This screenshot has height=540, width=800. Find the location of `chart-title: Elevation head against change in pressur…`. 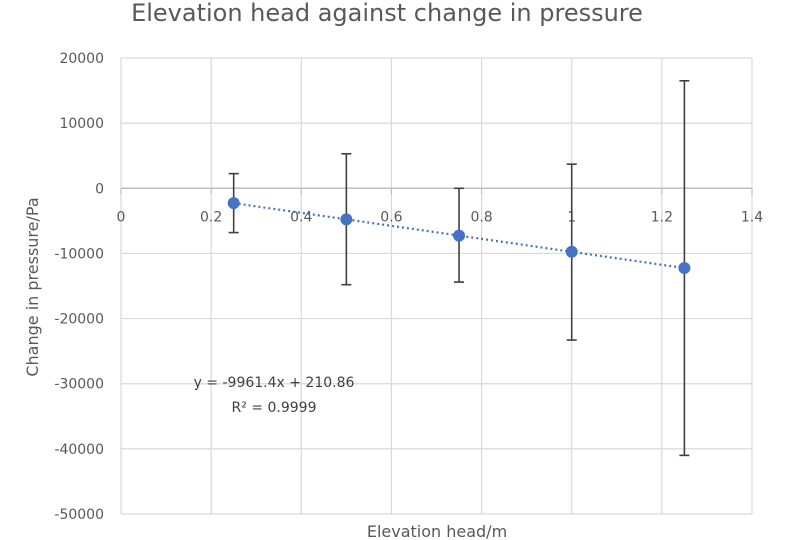

chart-title: Elevation head against change in pressur… is located at coordinates (387, 13).